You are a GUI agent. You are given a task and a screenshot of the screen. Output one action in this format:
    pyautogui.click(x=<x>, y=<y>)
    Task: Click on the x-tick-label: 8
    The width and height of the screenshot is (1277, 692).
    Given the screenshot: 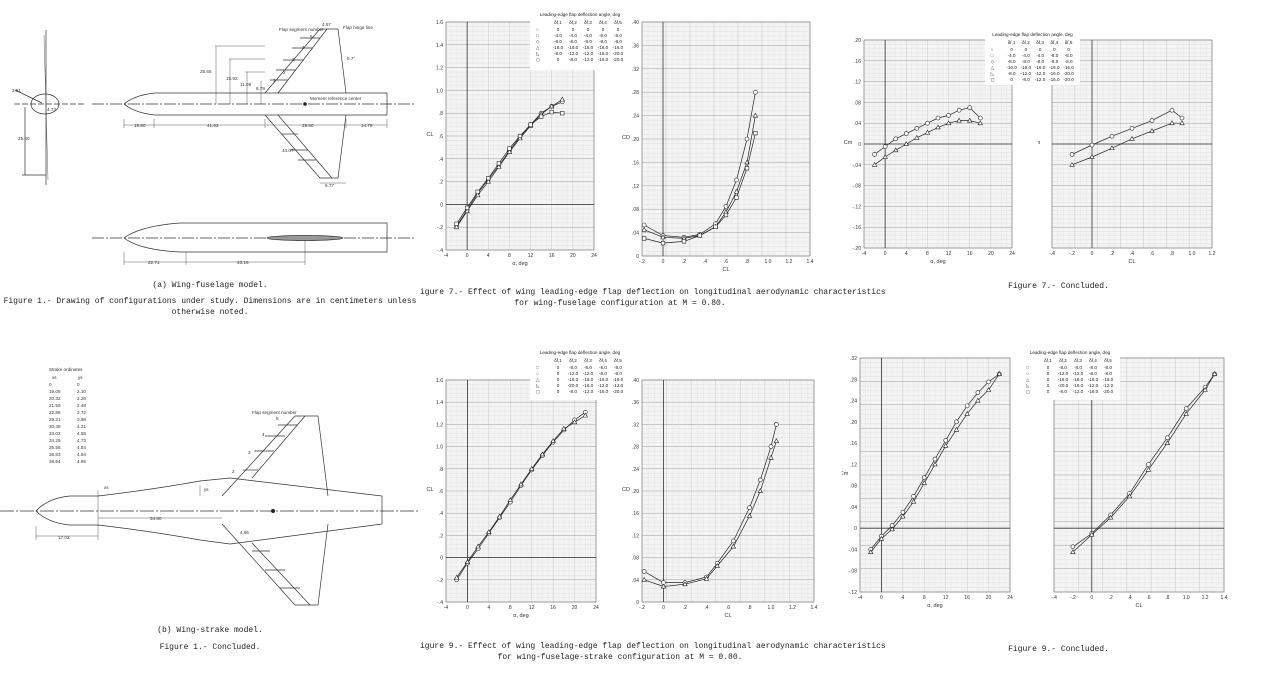 What is the action you would take?
    pyautogui.click(x=510, y=608)
    